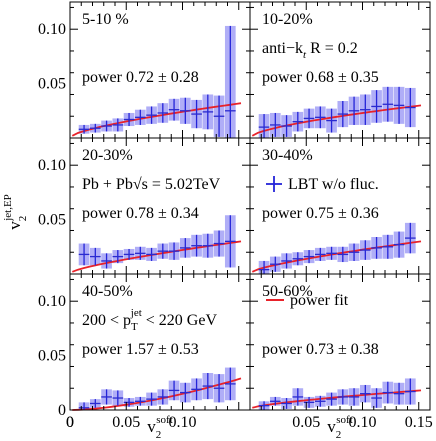  Describe the element at coordinates (287, 19) in the screenshot. I see `panel-centrality: 10-20%` at that location.